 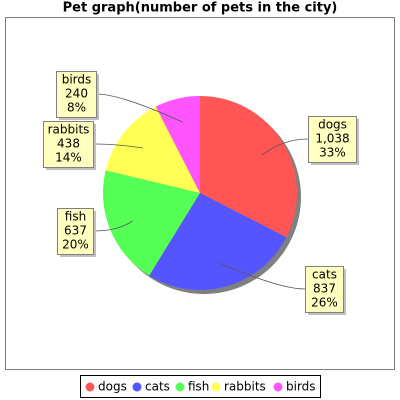 I want to click on label-name: dogs, so click(x=332, y=125).